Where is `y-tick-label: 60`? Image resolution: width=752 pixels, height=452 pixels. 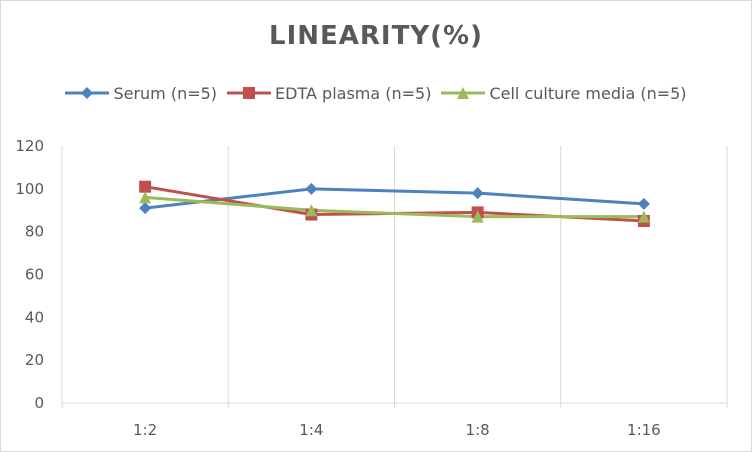
y-tick-label: 60 is located at coordinates (34, 275).